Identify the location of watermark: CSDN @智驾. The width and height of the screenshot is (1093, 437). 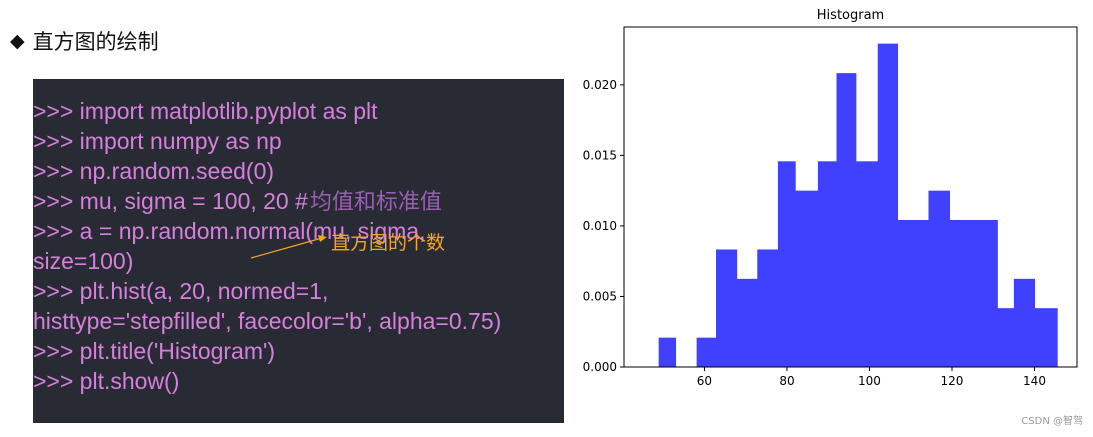
(1052, 421).